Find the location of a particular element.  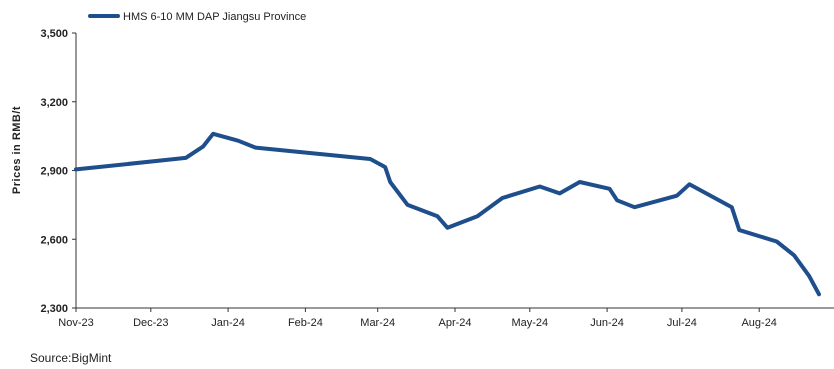

y-tick-label: 3,200 is located at coordinates (54, 103).